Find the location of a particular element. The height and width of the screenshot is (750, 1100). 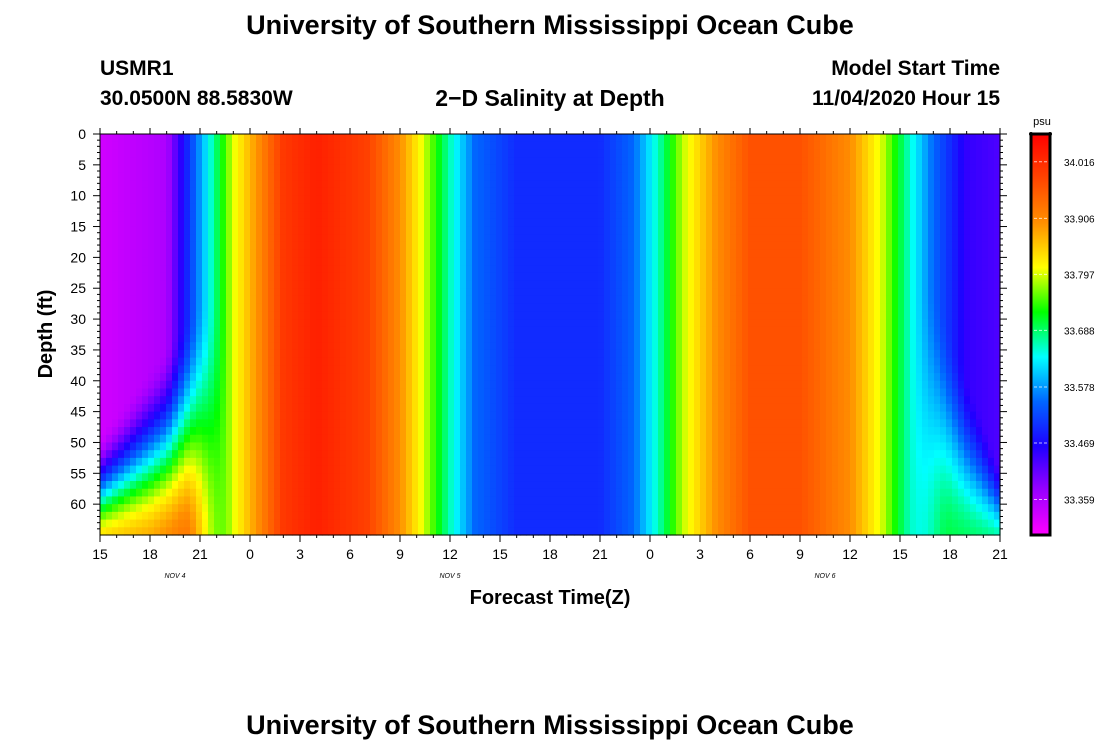

station-id: USMR1 is located at coordinates (137, 68).